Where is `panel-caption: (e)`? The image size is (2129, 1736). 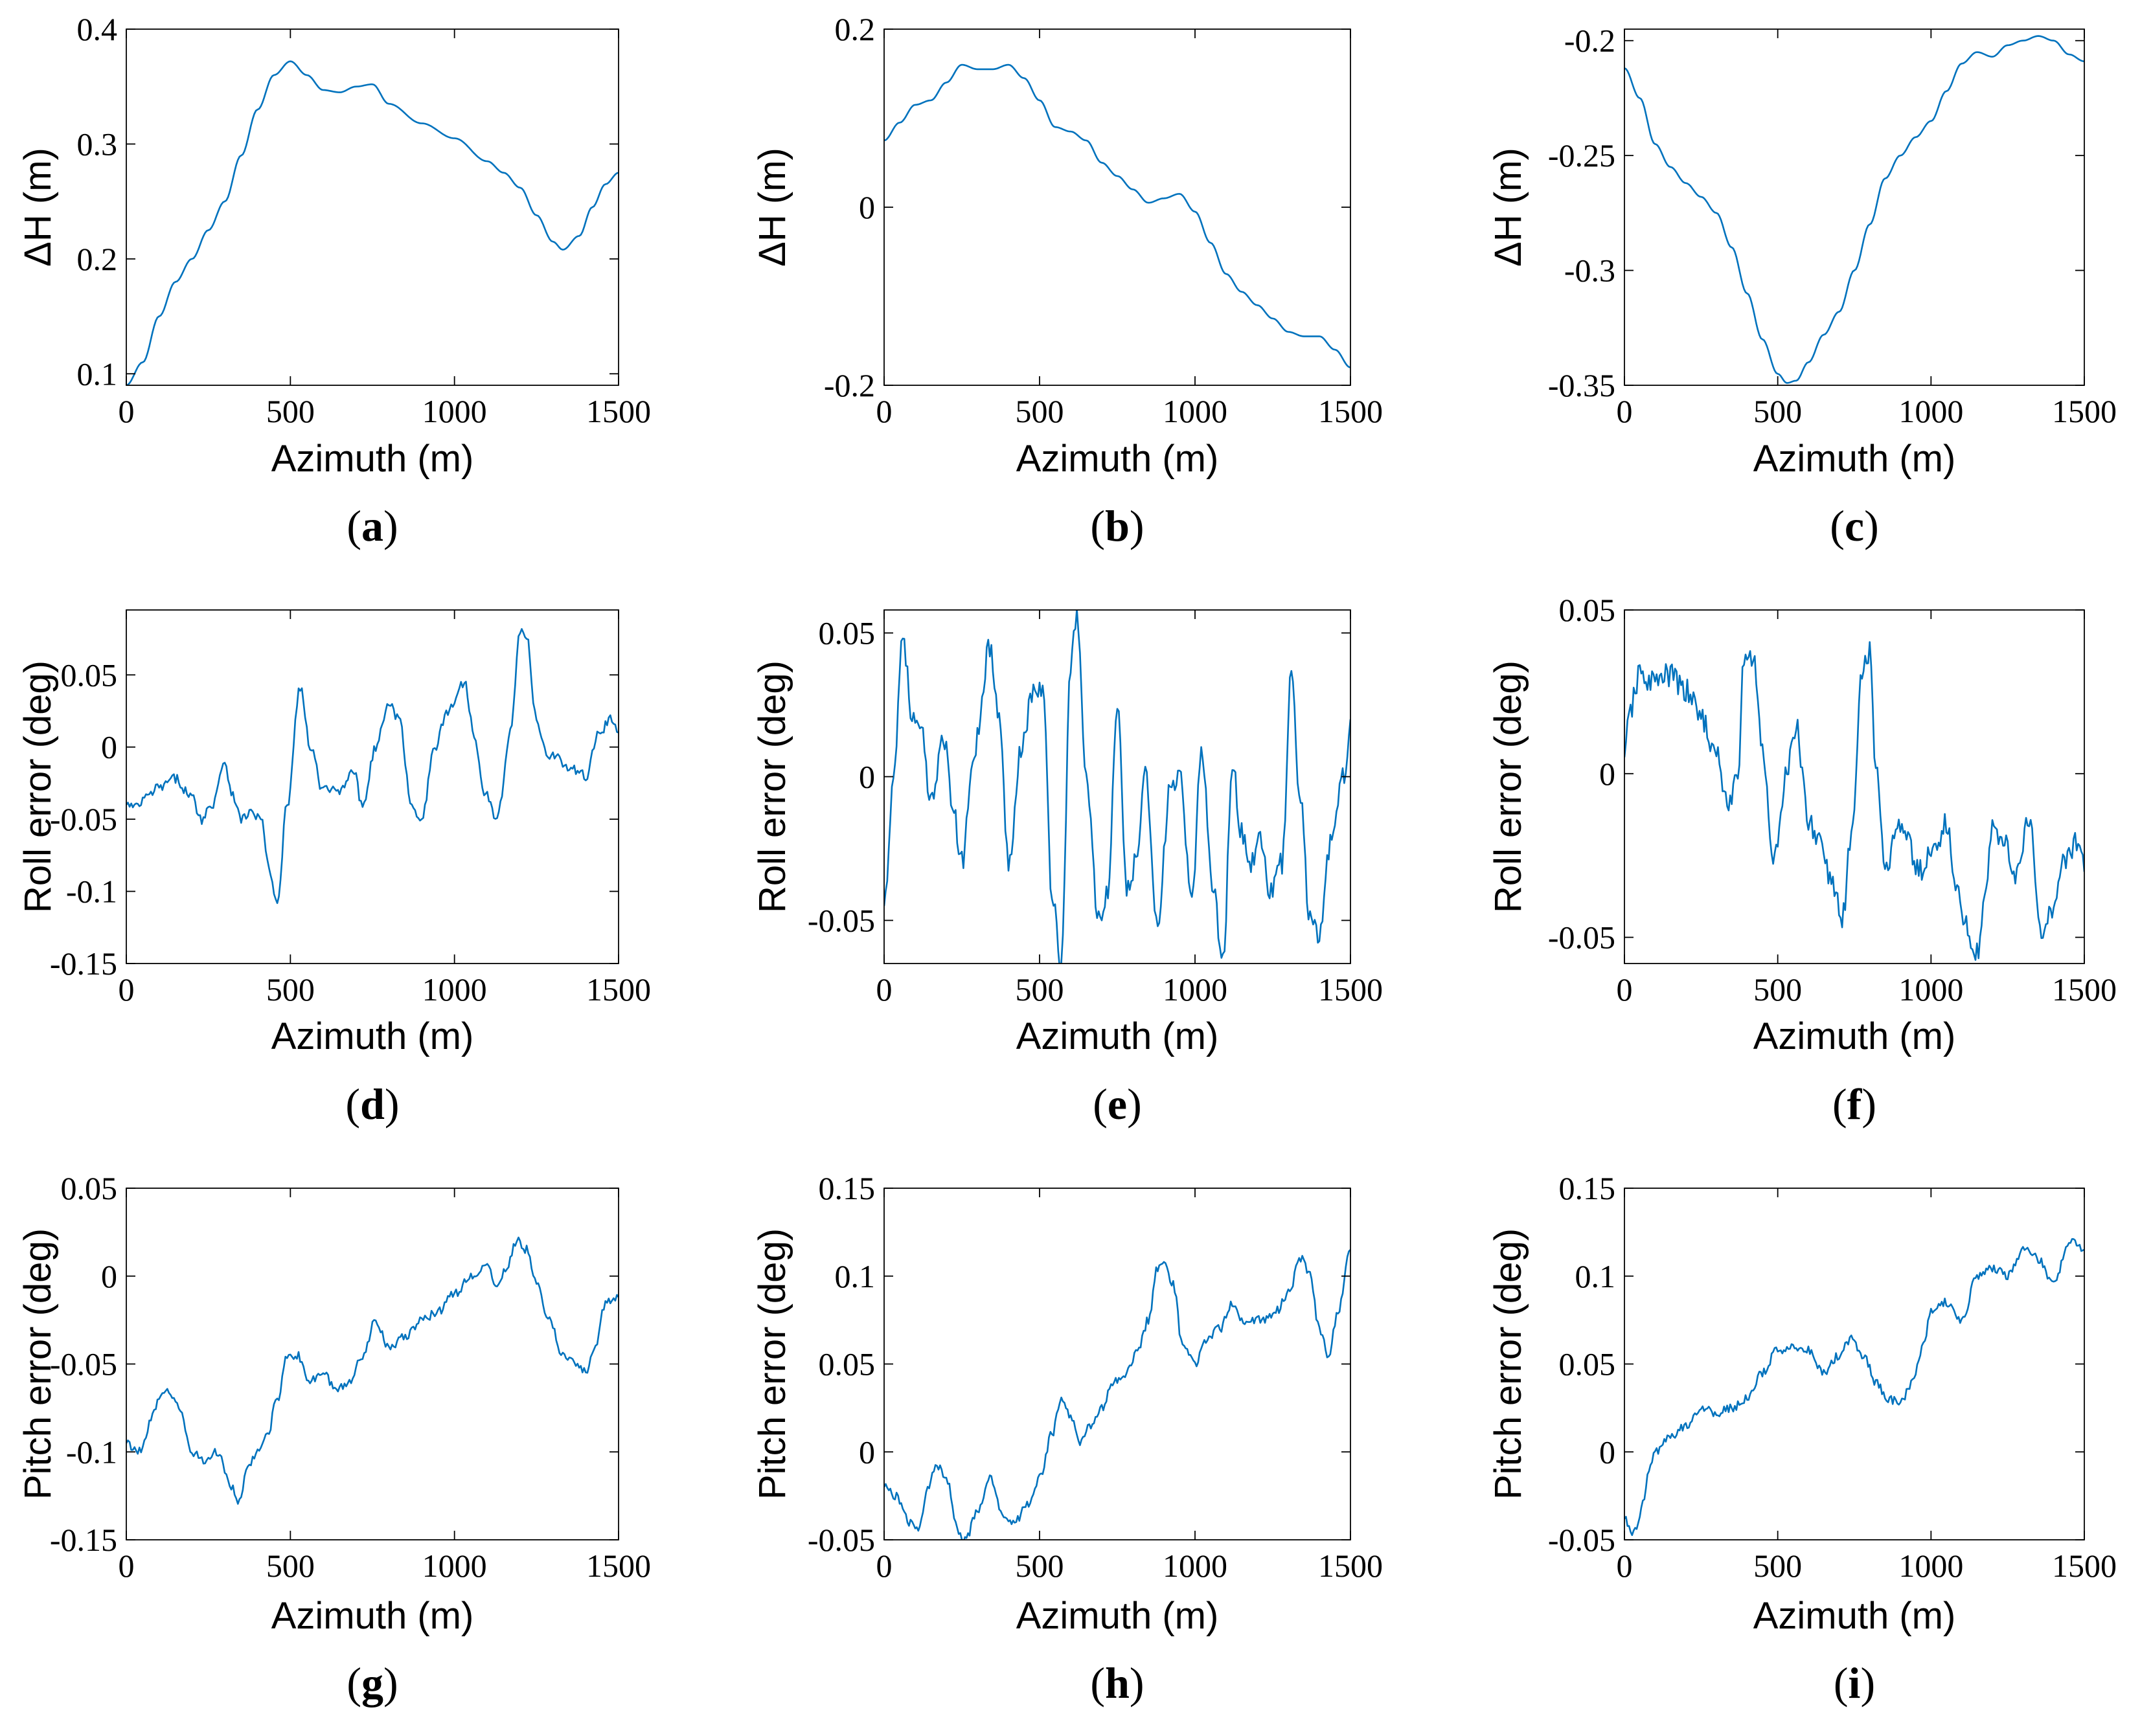
panel-caption: (e) is located at coordinates (1117, 1104).